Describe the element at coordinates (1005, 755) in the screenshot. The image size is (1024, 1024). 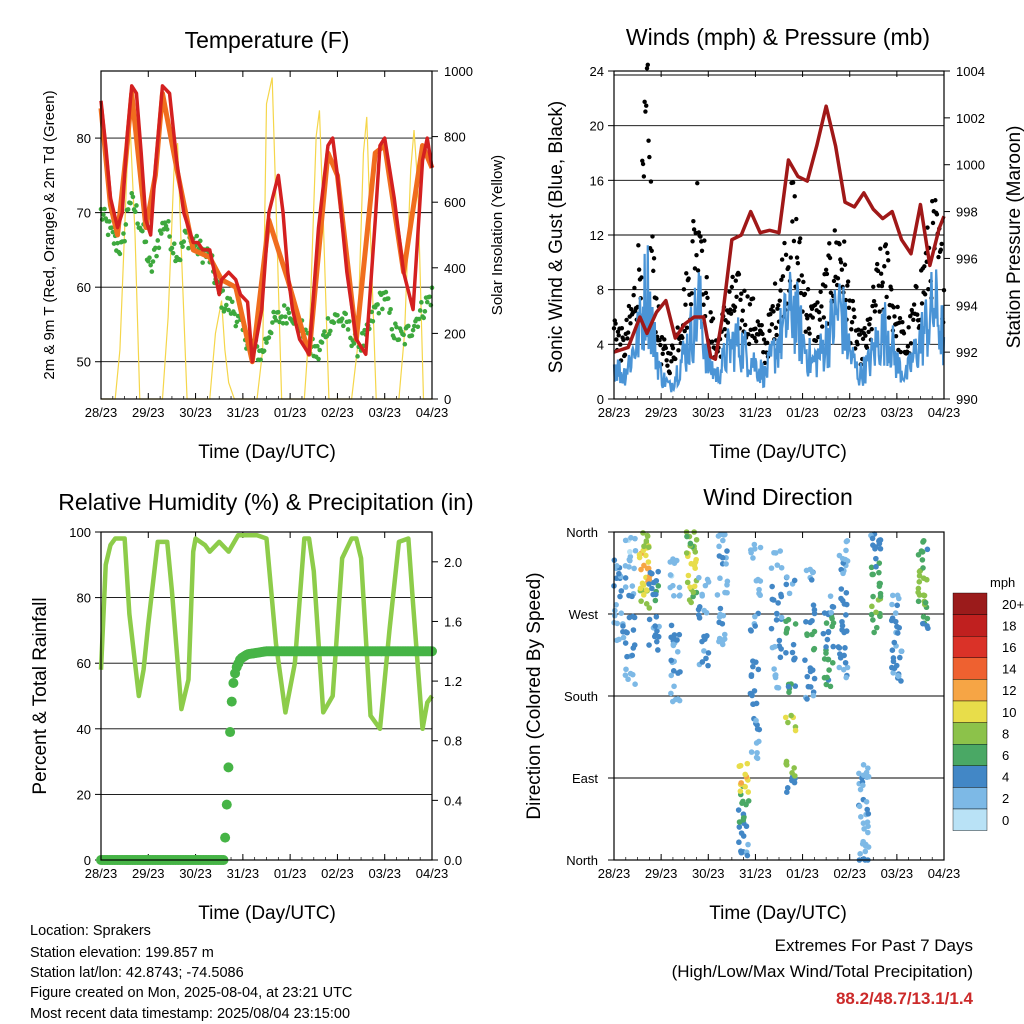
I see `legend-label: 6` at that location.